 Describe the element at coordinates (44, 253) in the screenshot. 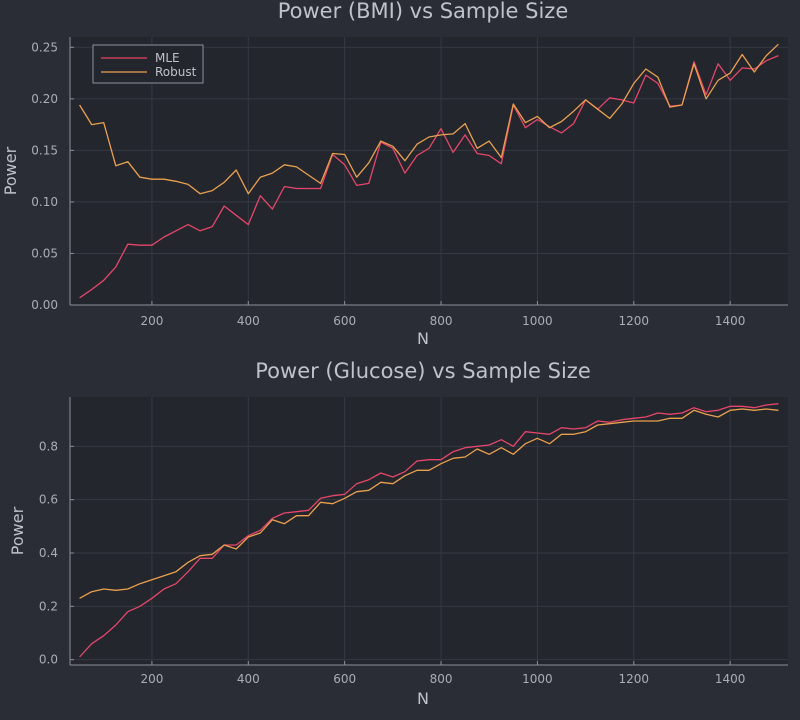

I see `y-tick-label: 0.05` at that location.